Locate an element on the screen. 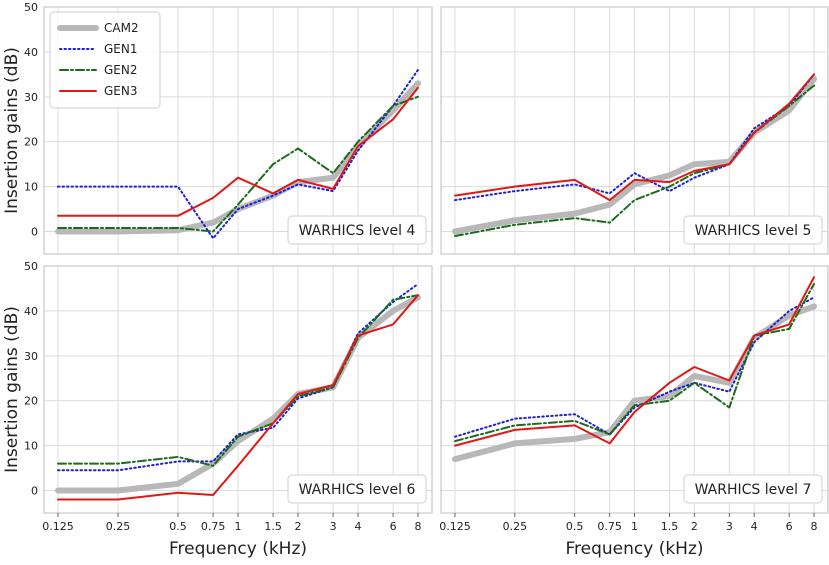  legend-label: GEN2 is located at coordinates (121, 70).